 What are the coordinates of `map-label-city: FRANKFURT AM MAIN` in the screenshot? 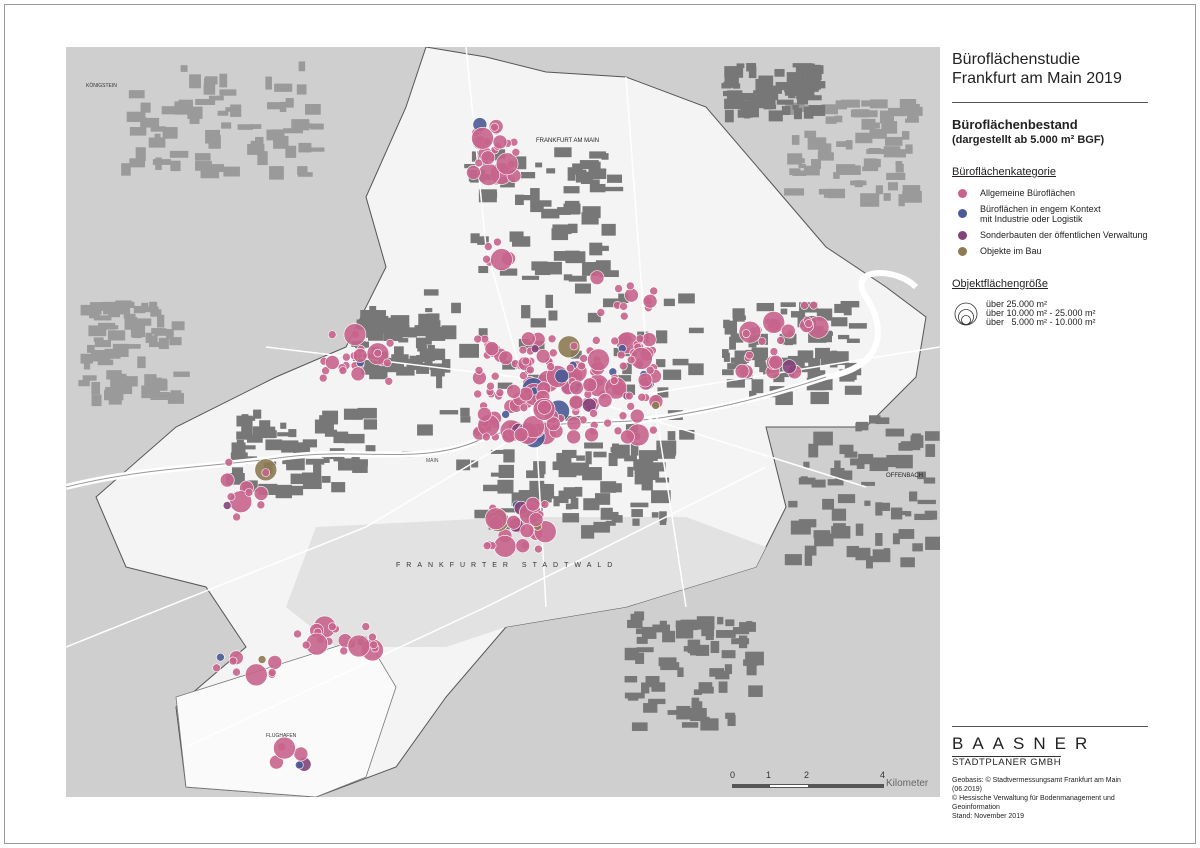 It's located at (567, 141).